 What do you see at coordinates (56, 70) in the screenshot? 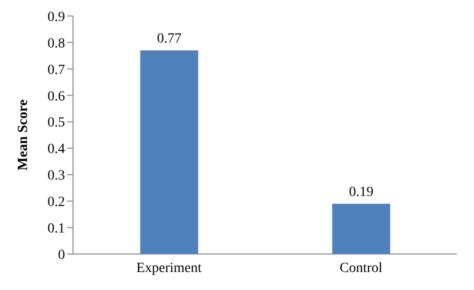
I see `y-tick-label: 0.7` at bounding box center [56, 70].